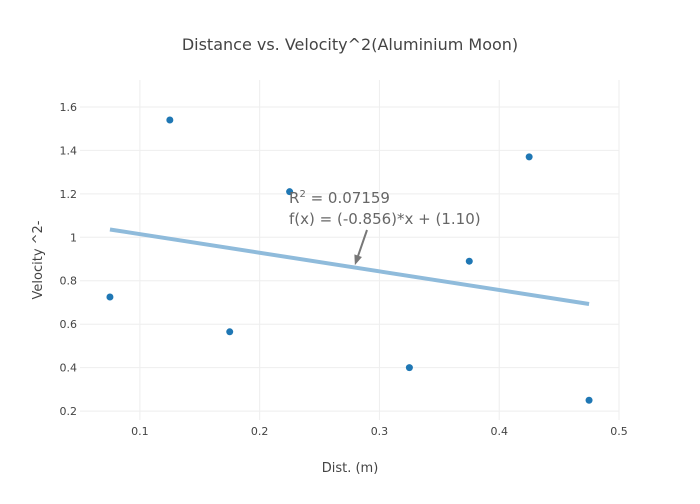 The height and width of the screenshot is (504, 700). What do you see at coordinates (260, 431) in the screenshot?
I see `x-tick-label: 0.2` at bounding box center [260, 431].